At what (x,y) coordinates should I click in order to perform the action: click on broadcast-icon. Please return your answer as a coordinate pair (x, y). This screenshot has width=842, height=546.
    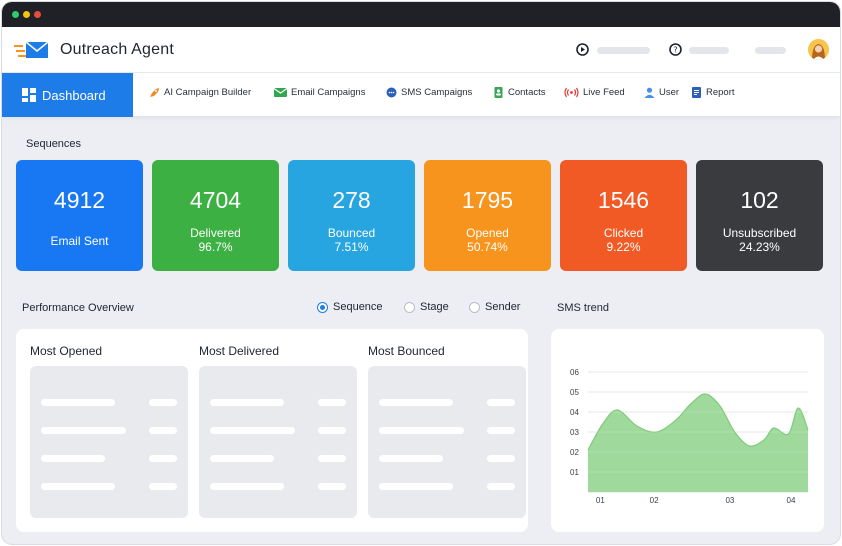
    Looking at the image, I should click on (571, 92).